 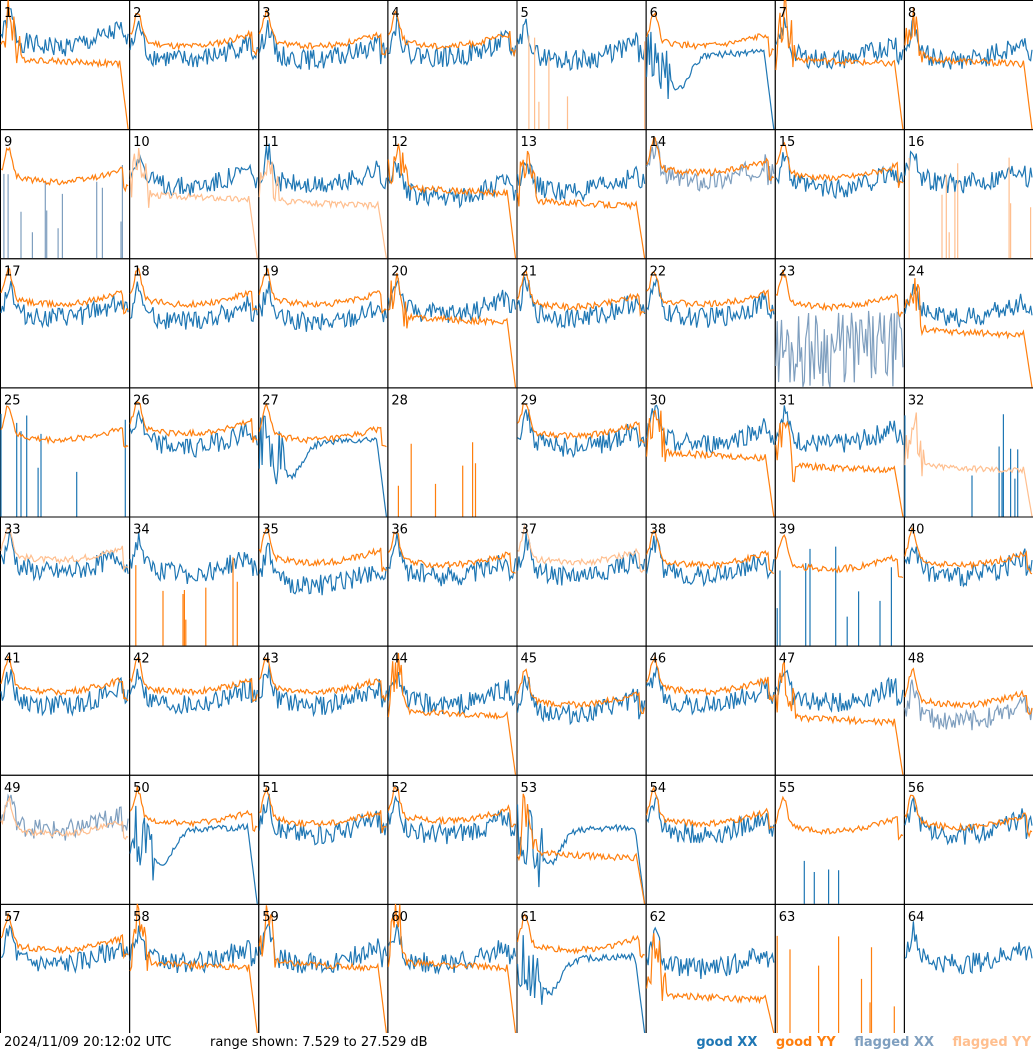 What do you see at coordinates (916, 142) in the screenshot?
I see `panel-label: 16` at bounding box center [916, 142].